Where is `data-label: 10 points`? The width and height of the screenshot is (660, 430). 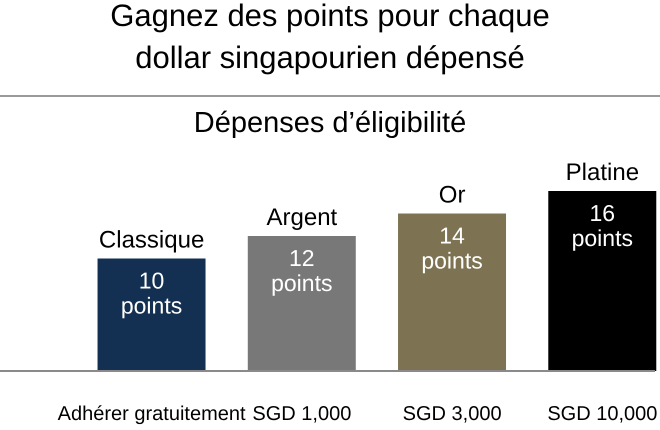
data-label: 10 points is located at coordinates (151, 293).